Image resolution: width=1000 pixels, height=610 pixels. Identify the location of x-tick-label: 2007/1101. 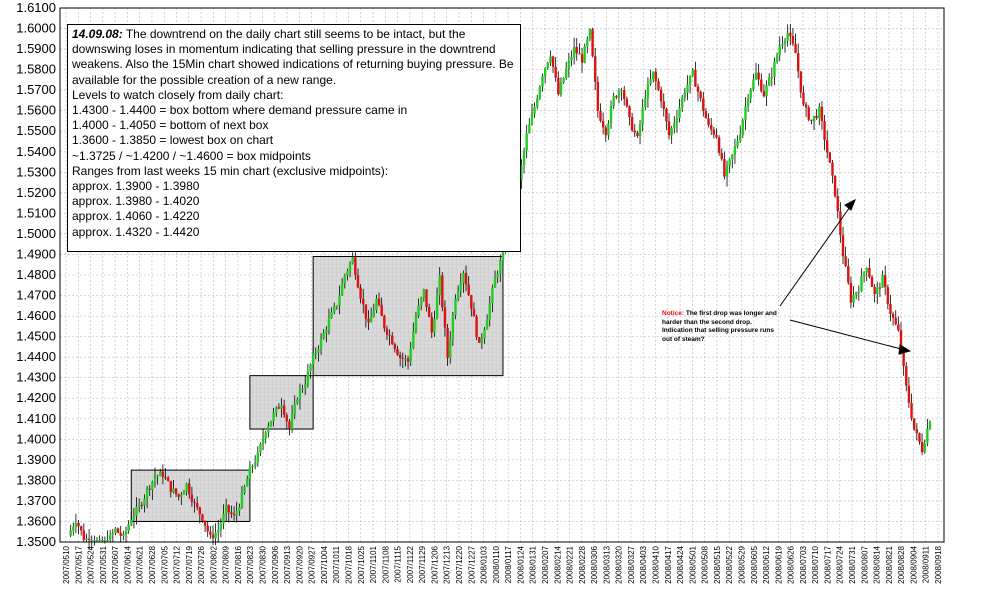
(373, 564).